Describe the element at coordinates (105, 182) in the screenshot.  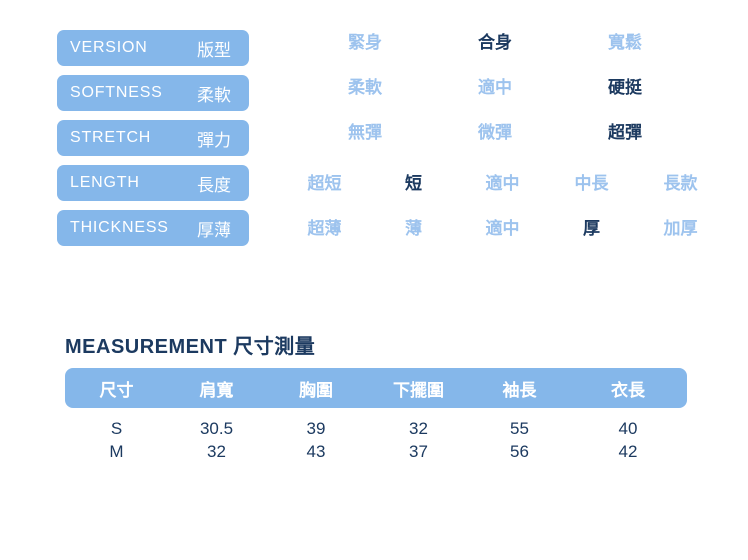
I see `attribute-label-en: LENGTH` at that location.